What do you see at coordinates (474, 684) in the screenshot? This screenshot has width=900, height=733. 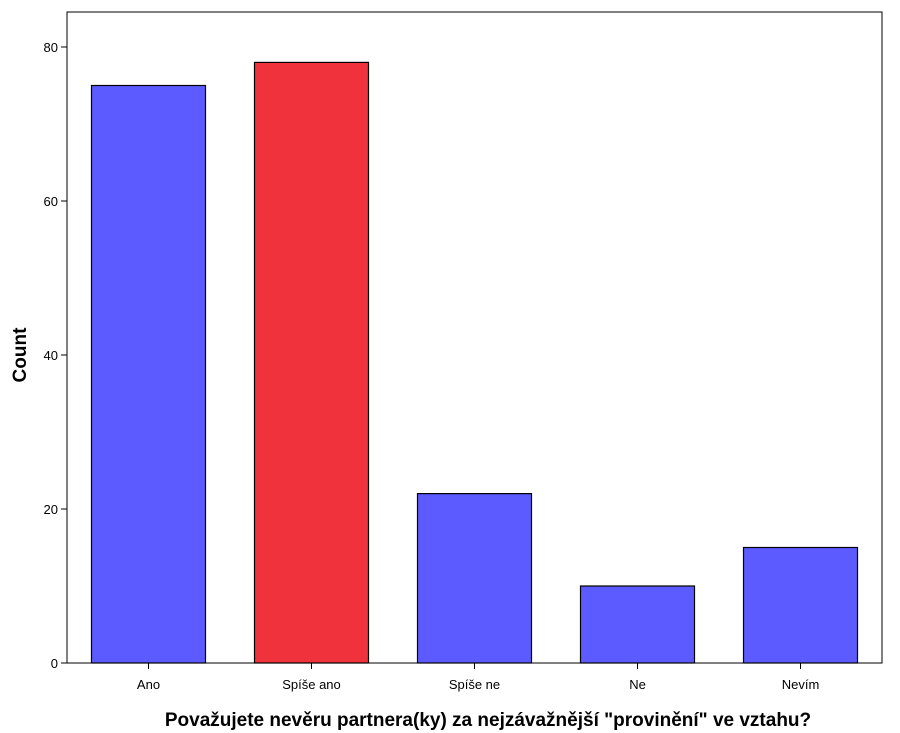 I see `x-tick-label: Spíše ne` at bounding box center [474, 684].